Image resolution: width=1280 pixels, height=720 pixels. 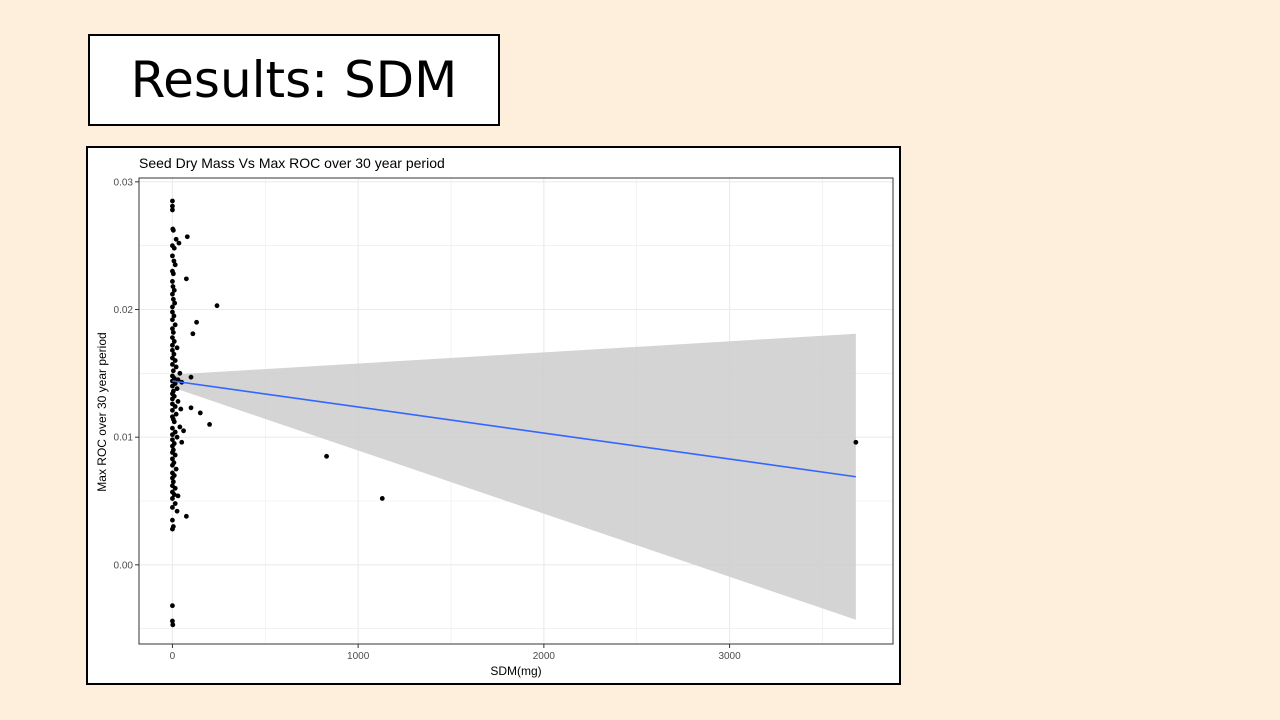 What do you see at coordinates (124, 182) in the screenshot?
I see `y-tick-label: 0.03` at bounding box center [124, 182].